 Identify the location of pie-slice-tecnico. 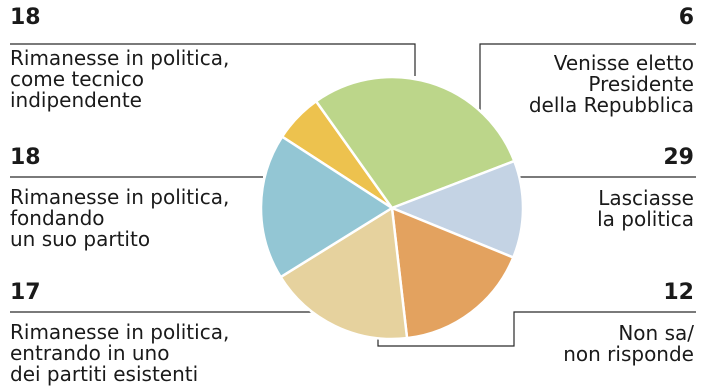
(326, 207).